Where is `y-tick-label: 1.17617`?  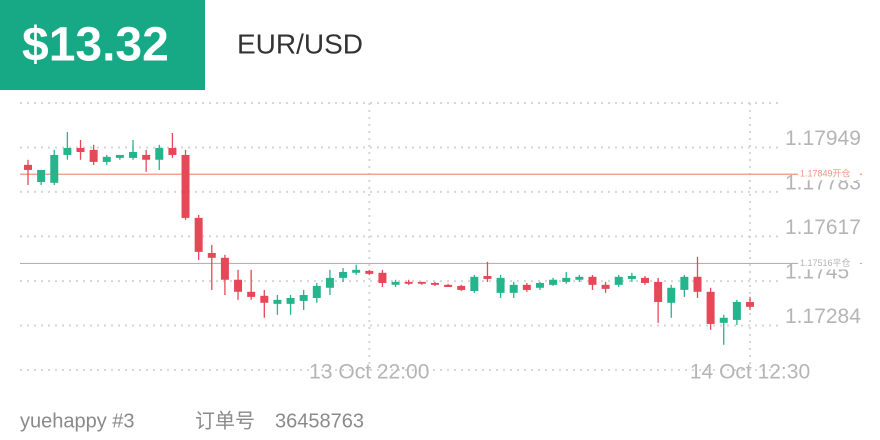
y-tick-label: 1.17617 is located at coordinates (823, 227).